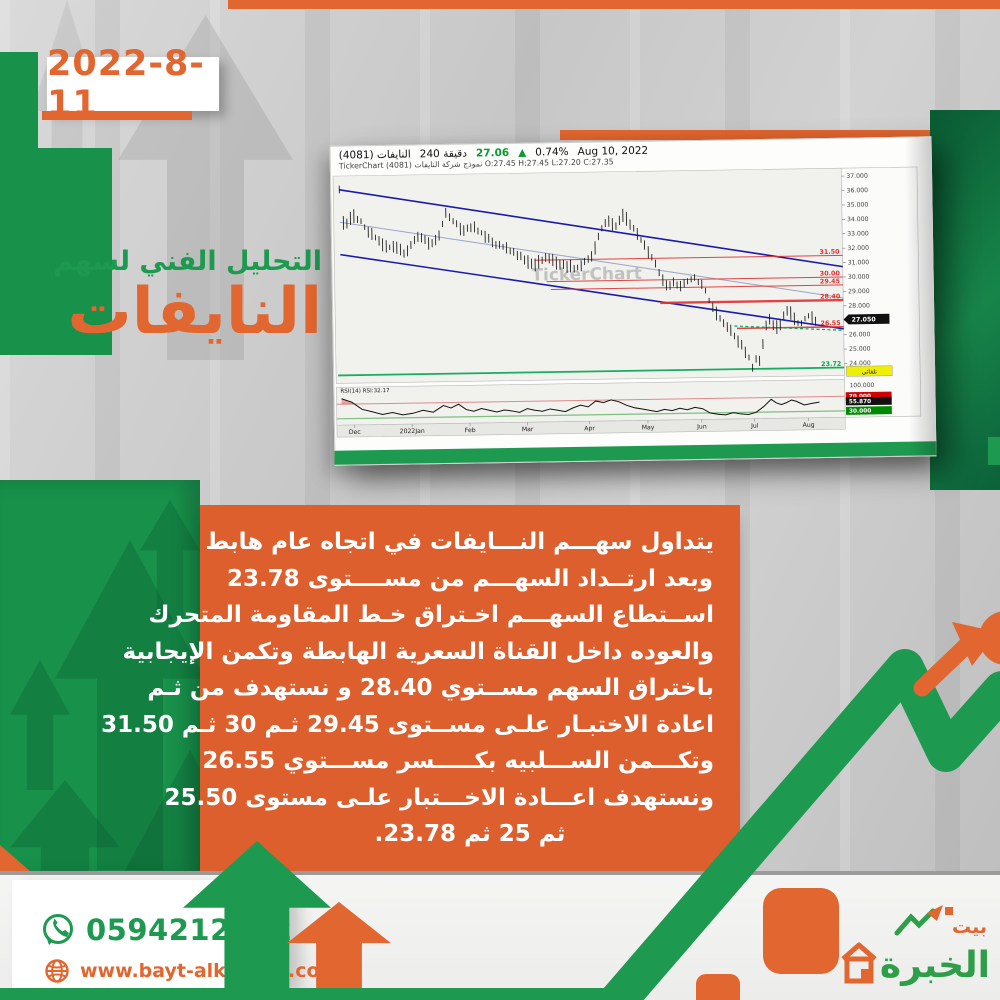 The image size is (1000, 1000). Describe the element at coordinates (412, 431) in the screenshot. I see `svg-text: 2022Jan` at that location.